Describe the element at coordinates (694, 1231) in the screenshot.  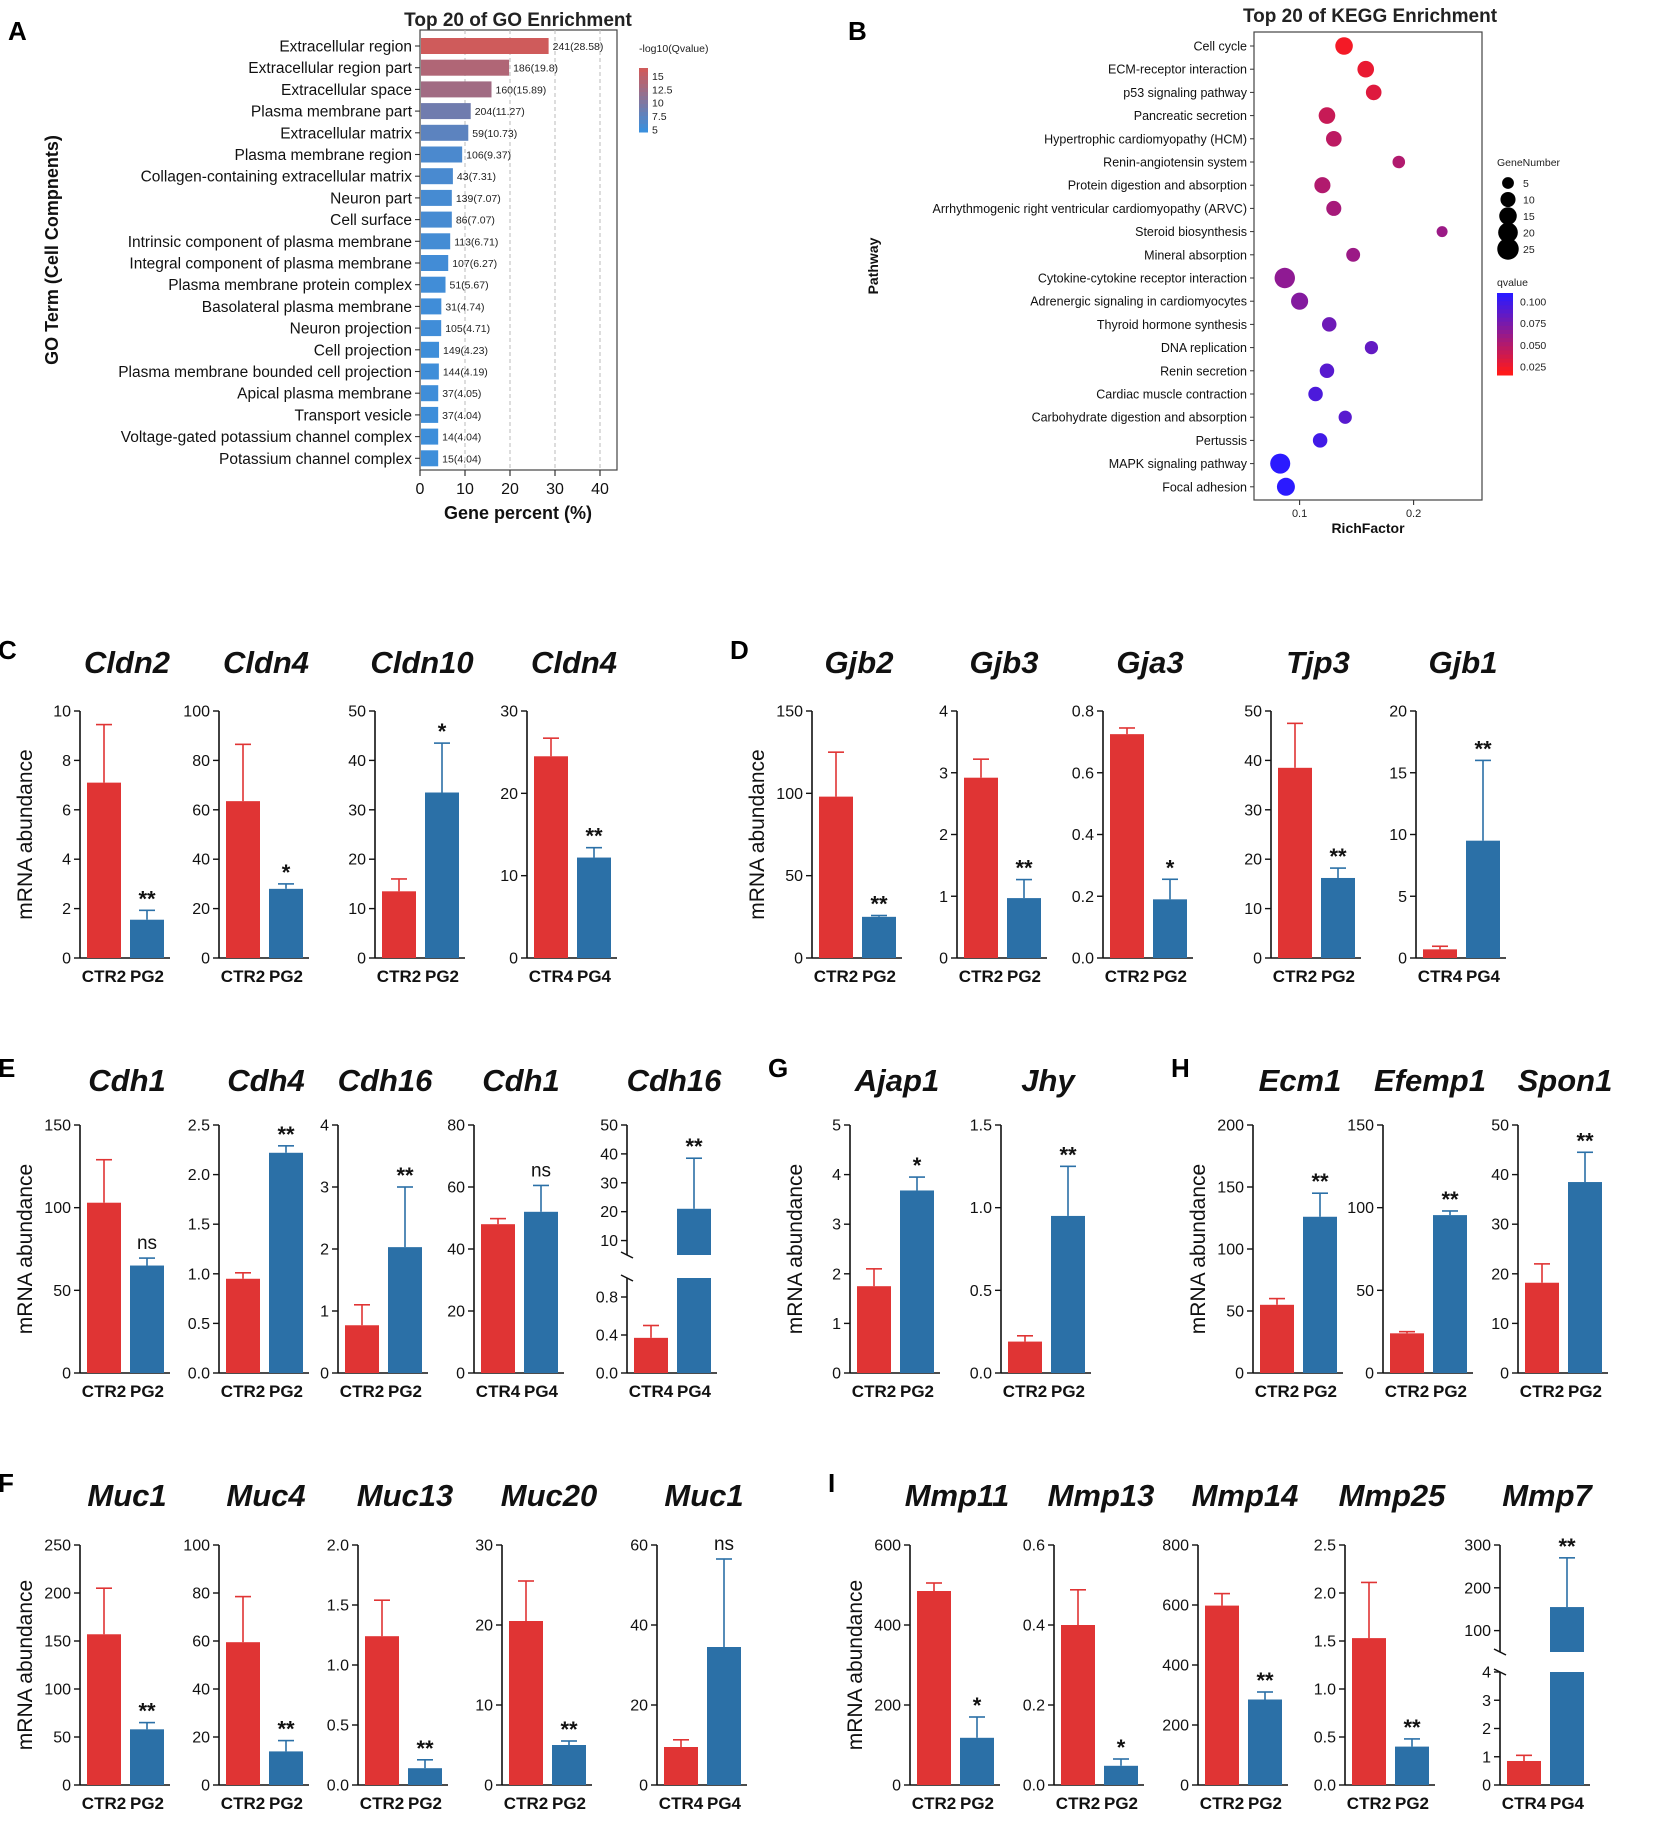
I see `bar-pg4-upper` at that location.